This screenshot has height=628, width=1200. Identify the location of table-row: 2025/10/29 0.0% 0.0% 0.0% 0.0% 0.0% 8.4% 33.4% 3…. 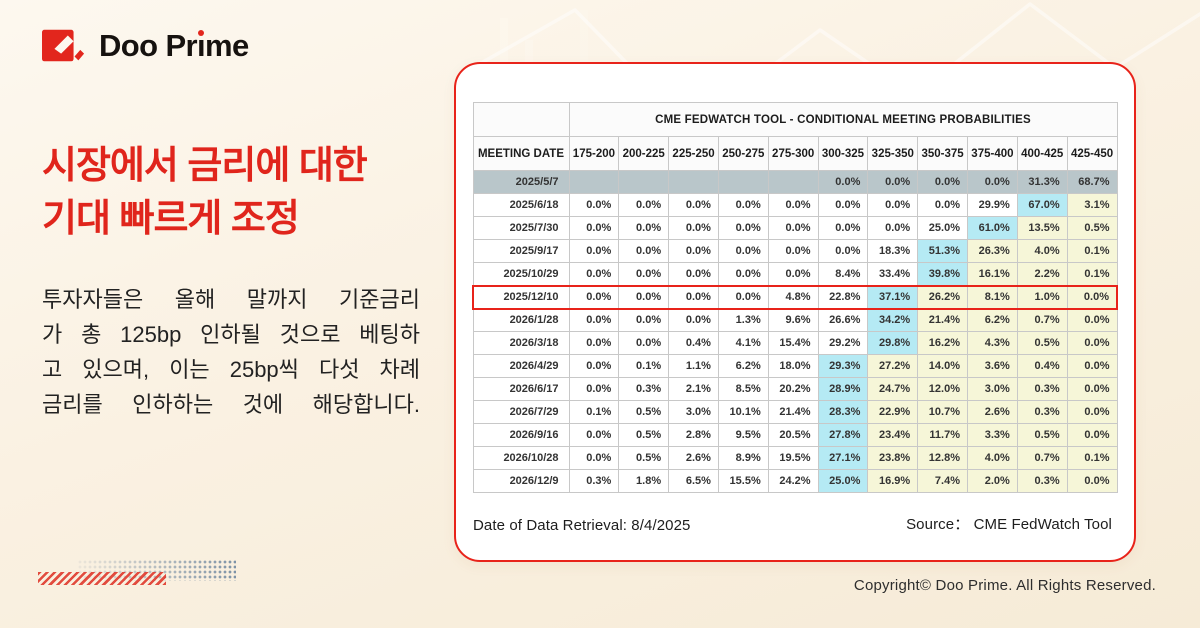
(795, 274).